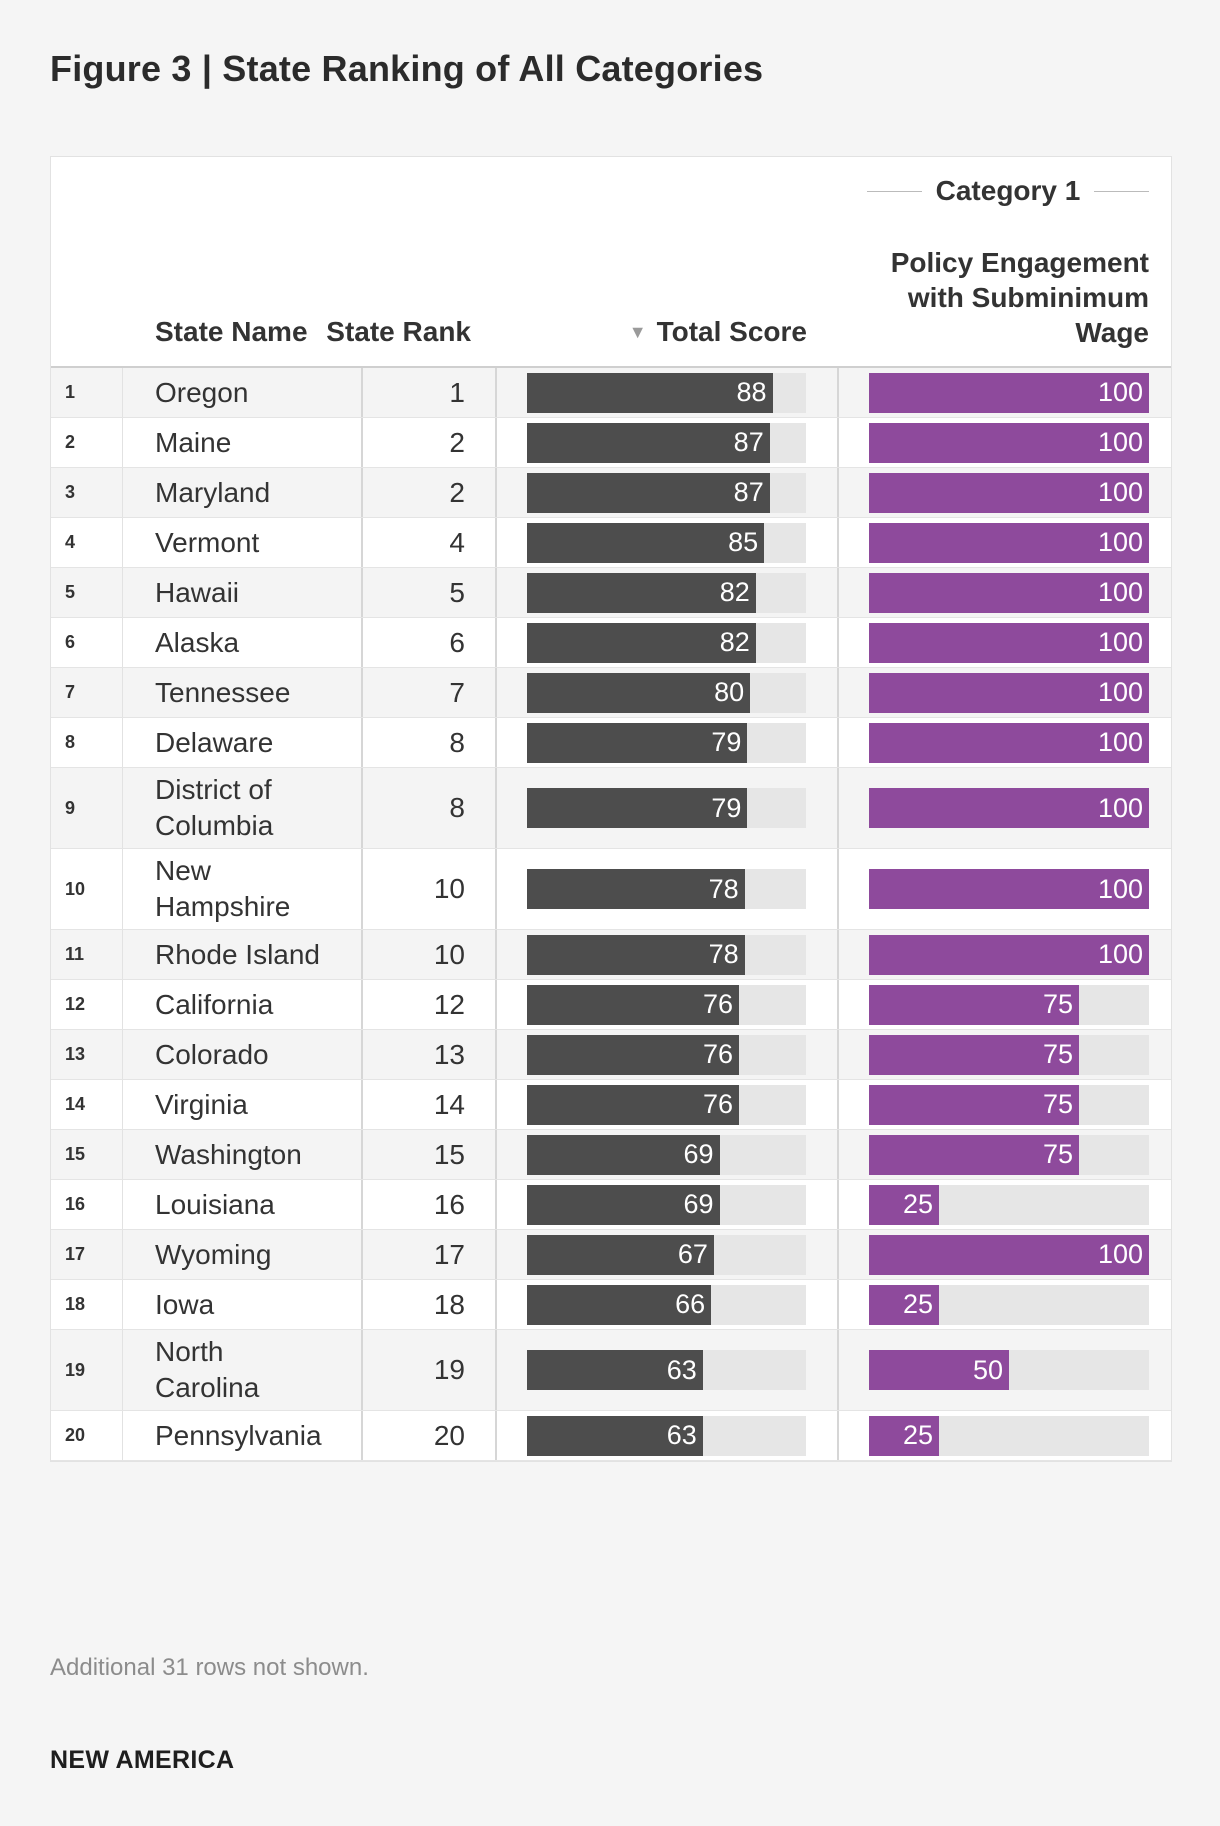  What do you see at coordinates (243, 392) in the screenshot?
I see `state-name: Oregon` at bounding box center [243, 392].